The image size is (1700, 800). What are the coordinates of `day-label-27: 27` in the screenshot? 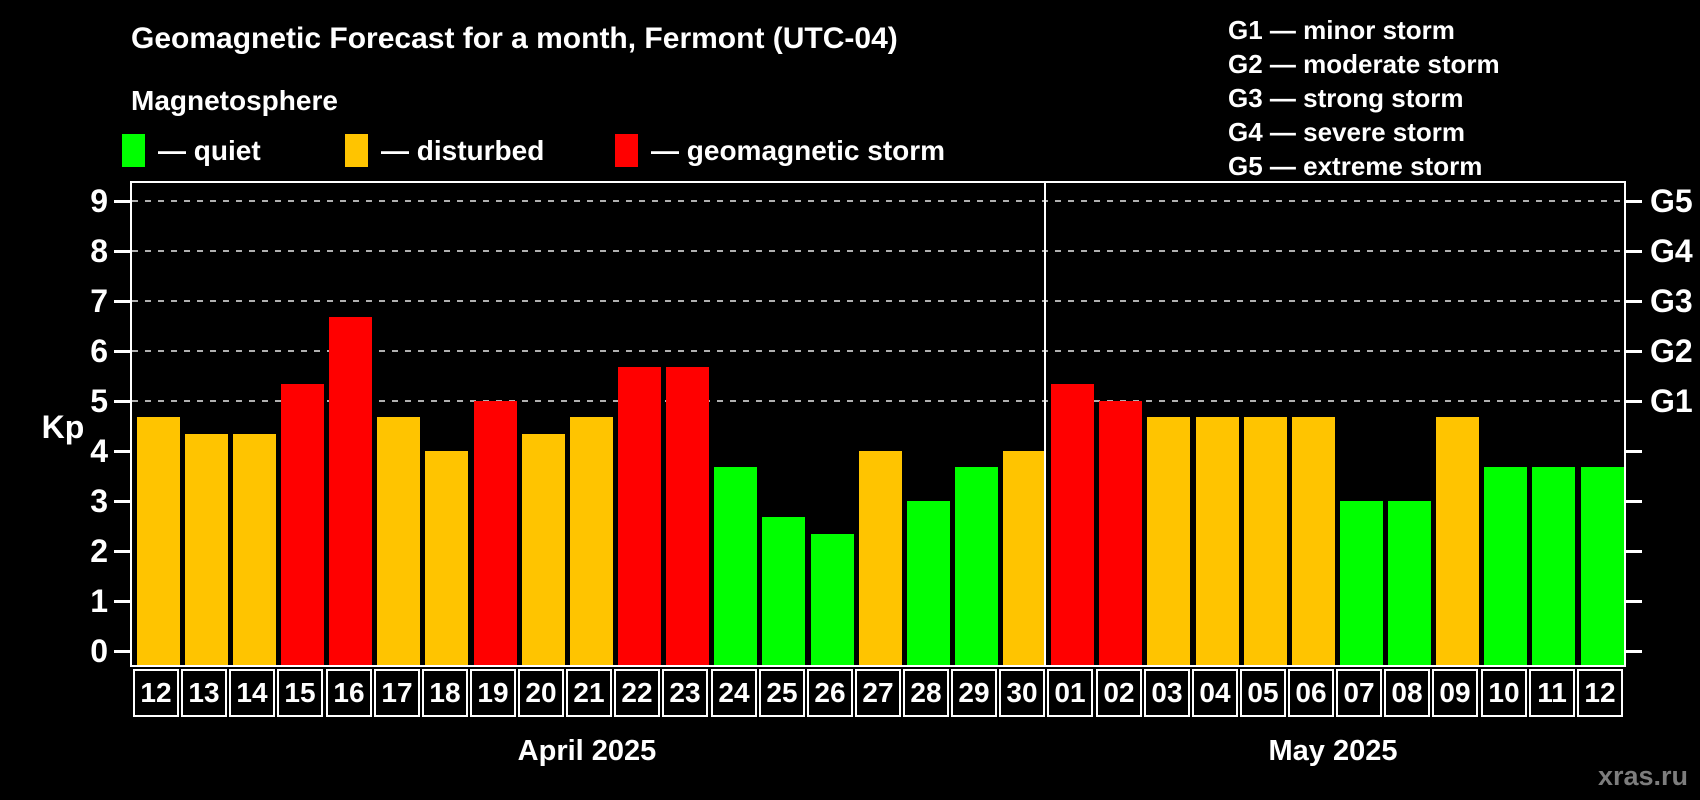 It's located at (878, 693).